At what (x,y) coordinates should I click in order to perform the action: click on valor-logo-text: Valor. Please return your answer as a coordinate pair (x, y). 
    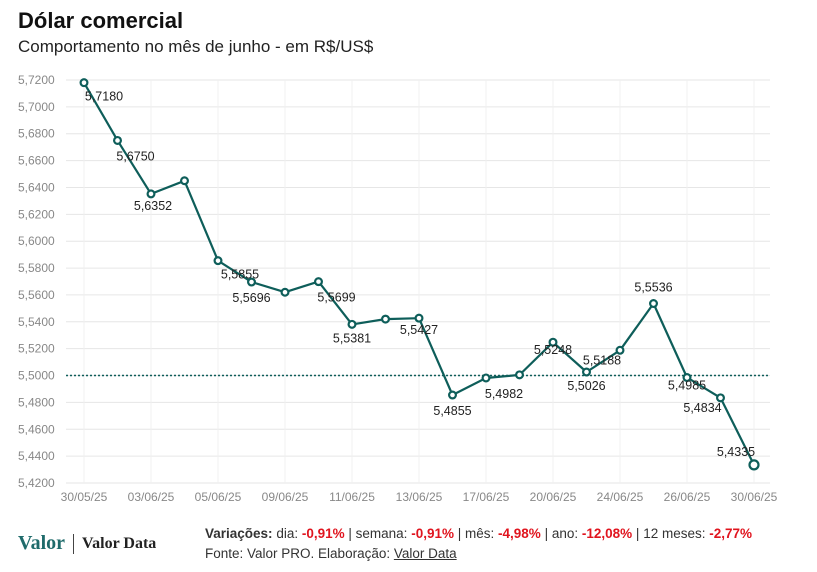
    Looking at the image, I should click on (42, 543).